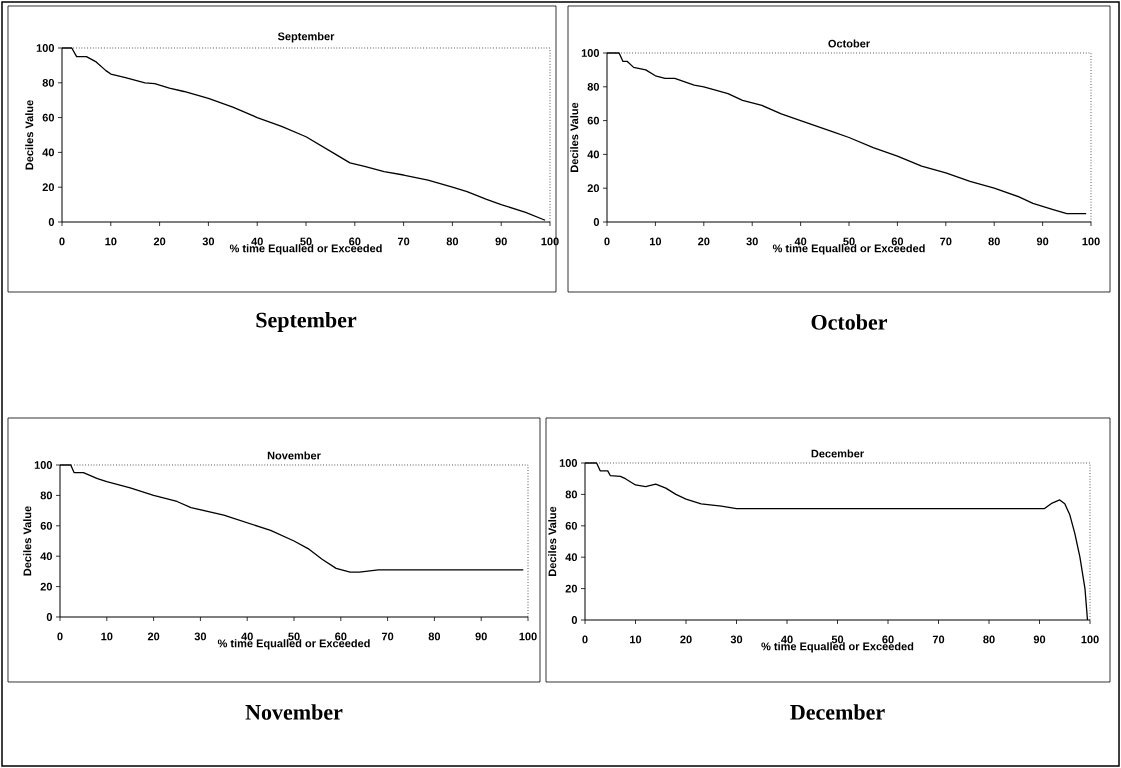  What do you see at coordinates (306, 37) in the screenshot?
I see `chart-title: September` at bounding box center [306, 37].